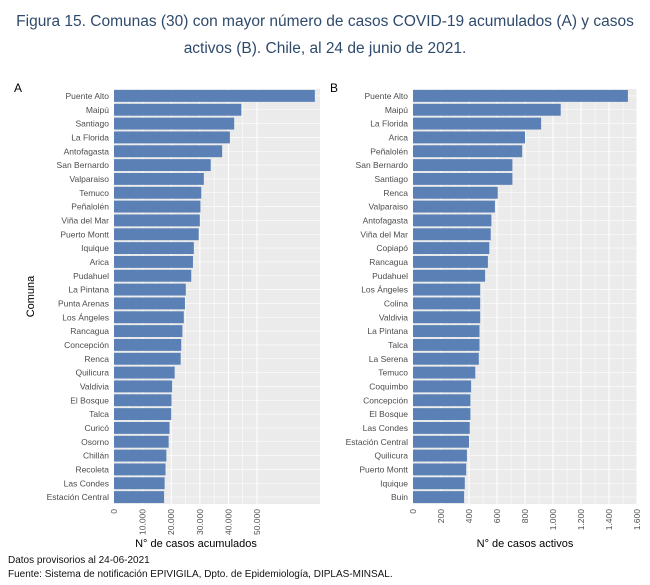 The image size is (650, 585). What do you see at coordinates (382, 165) in the screenshot?
I see `panel-b-category-label: San Bernardo` at bounding box center [382, 165].